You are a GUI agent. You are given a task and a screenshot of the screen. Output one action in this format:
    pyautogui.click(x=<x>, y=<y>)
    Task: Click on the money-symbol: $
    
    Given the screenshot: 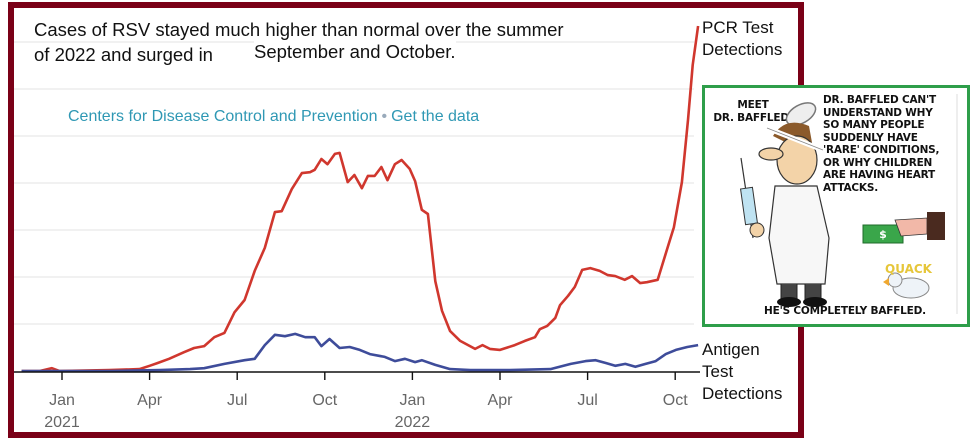 What is the action you would take?
    pyautogui.click(x=883, y=234)
    